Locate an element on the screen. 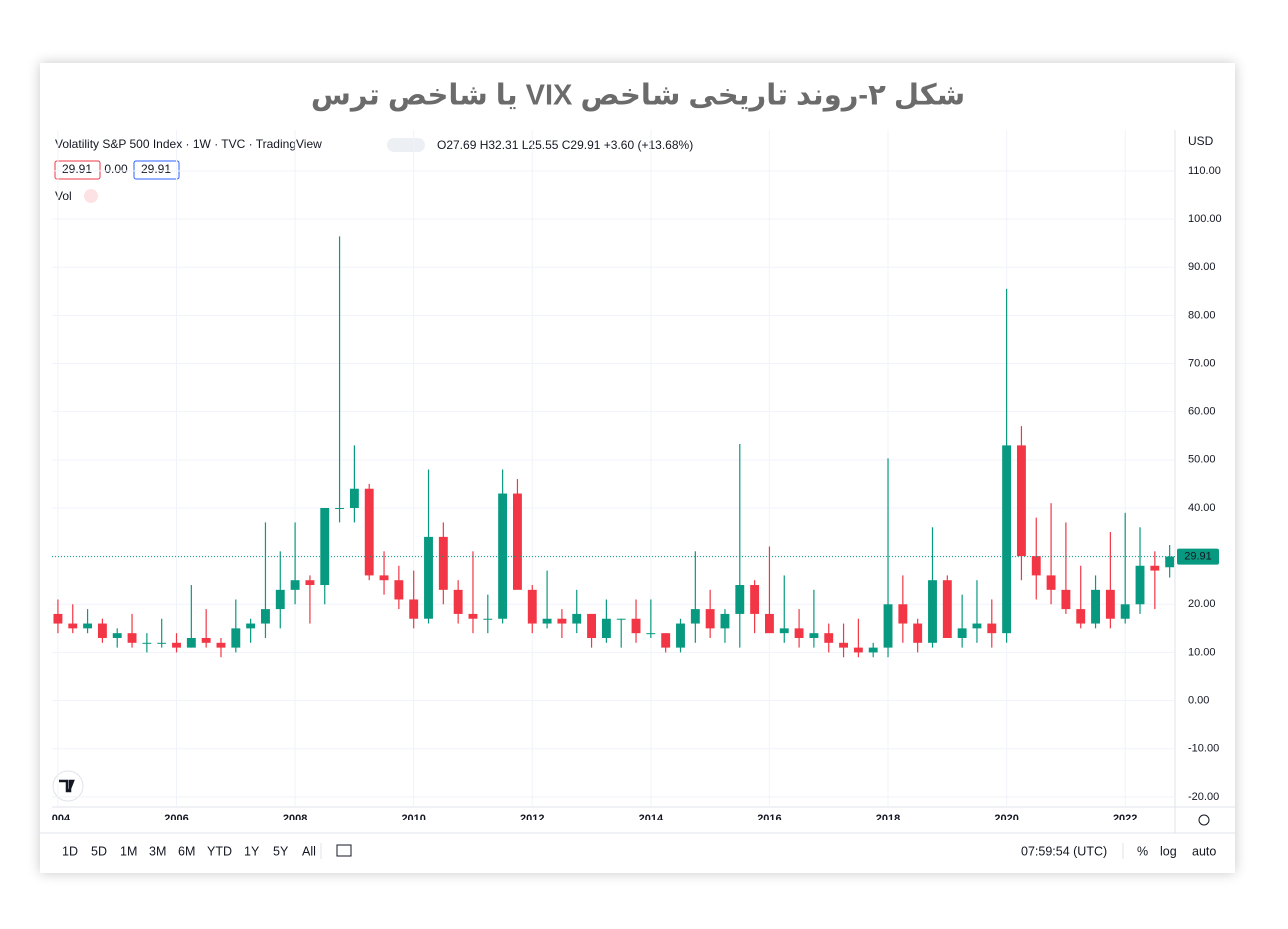 The width and height of the screenshot is (1288, 929). log-toggle: log is located at coordinates (1168, 851).